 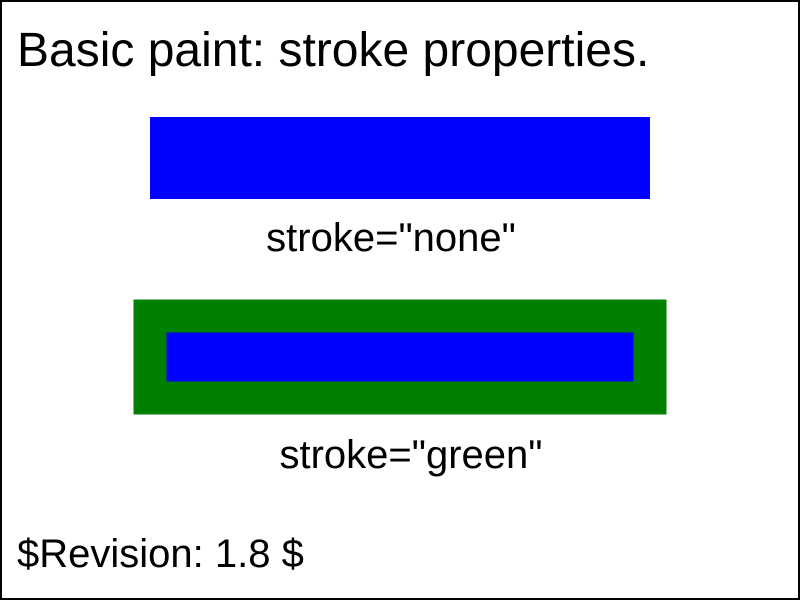 I want to click on rect-stroke-none, so click(x=400, y=158).